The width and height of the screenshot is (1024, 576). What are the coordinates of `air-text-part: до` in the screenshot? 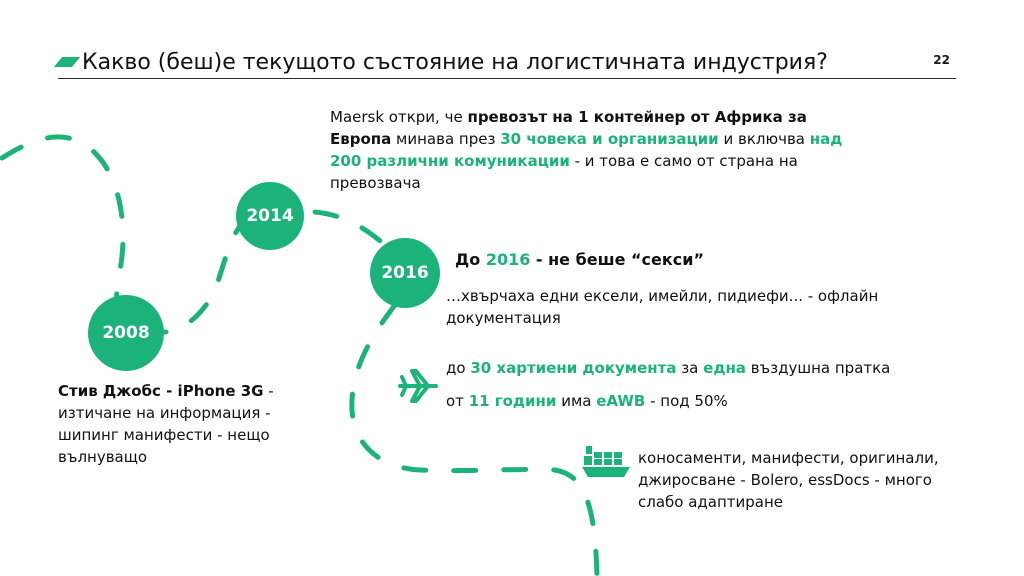 It's located at (458, 368).